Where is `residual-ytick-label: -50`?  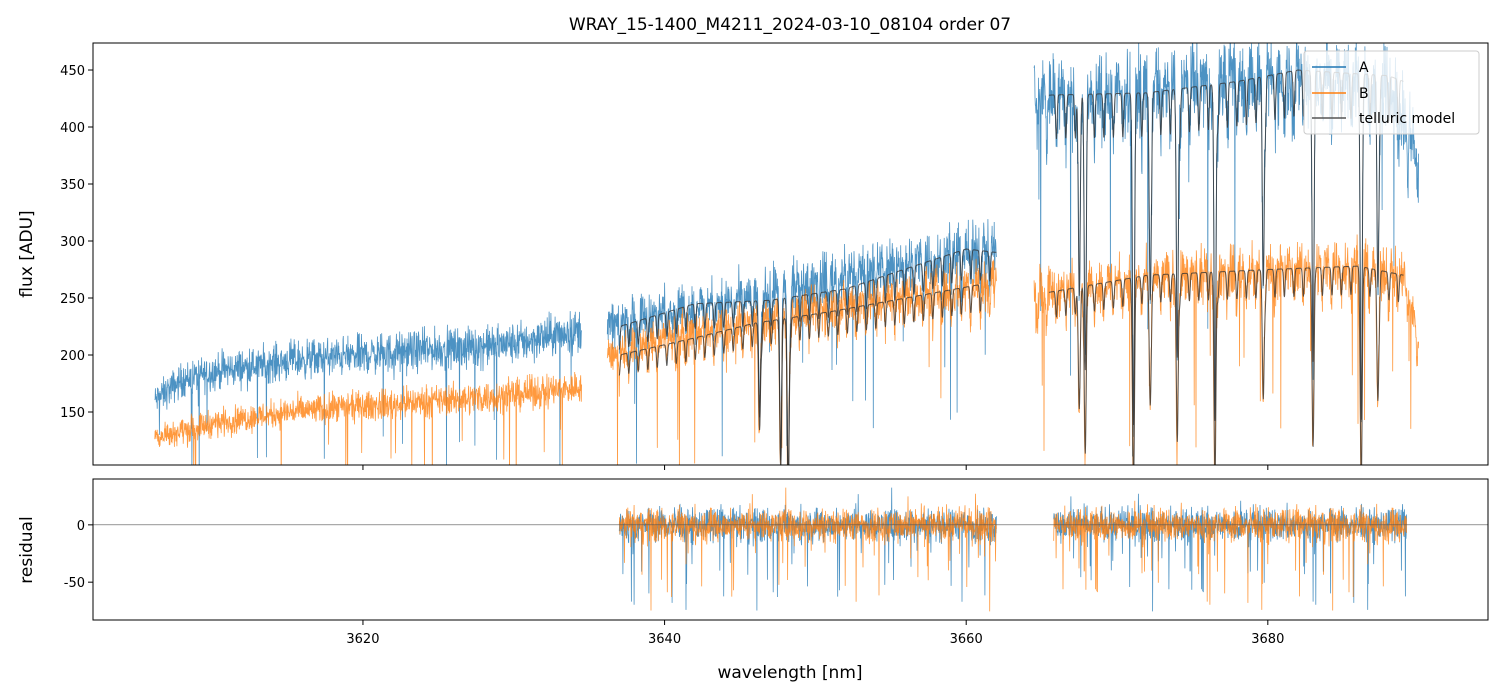
residual-ytick-label: -50 is located at coordinates (74, 583).